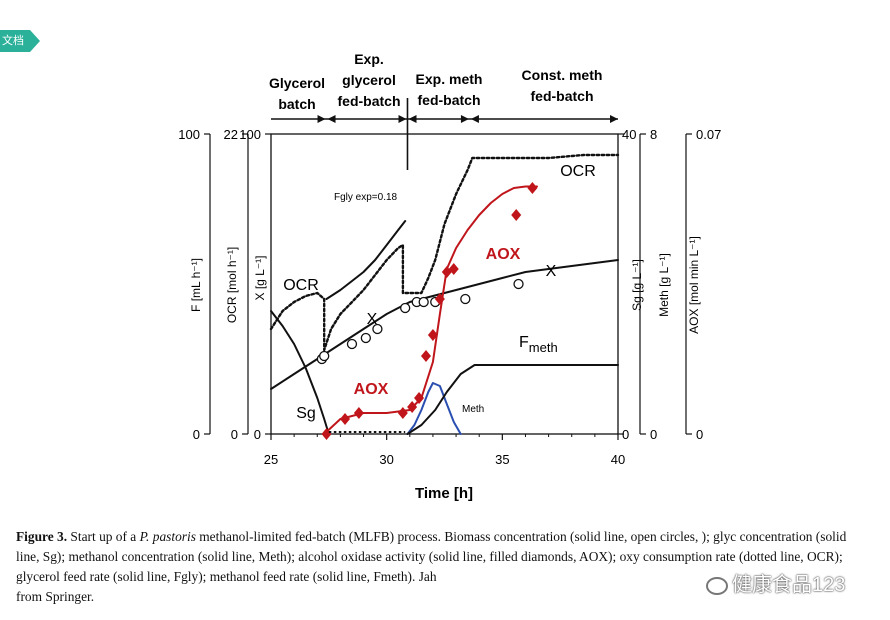  What do you see at coordinates (653, 134) in the screenshot?
I see `right-axis-top-label: 8` at bounding box center [653, 134].